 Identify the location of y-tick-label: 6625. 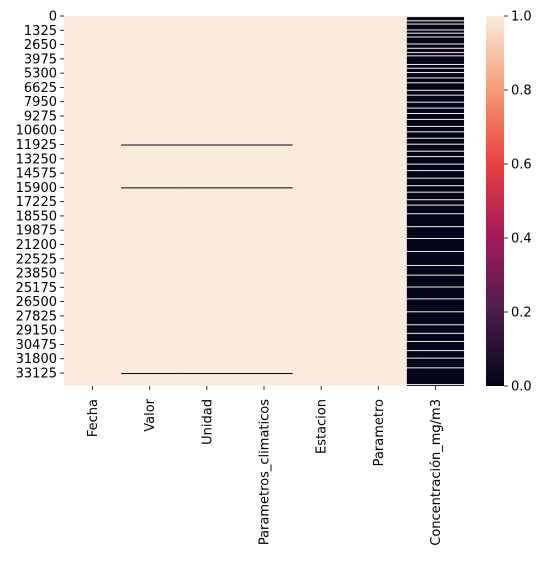
(40, 88).